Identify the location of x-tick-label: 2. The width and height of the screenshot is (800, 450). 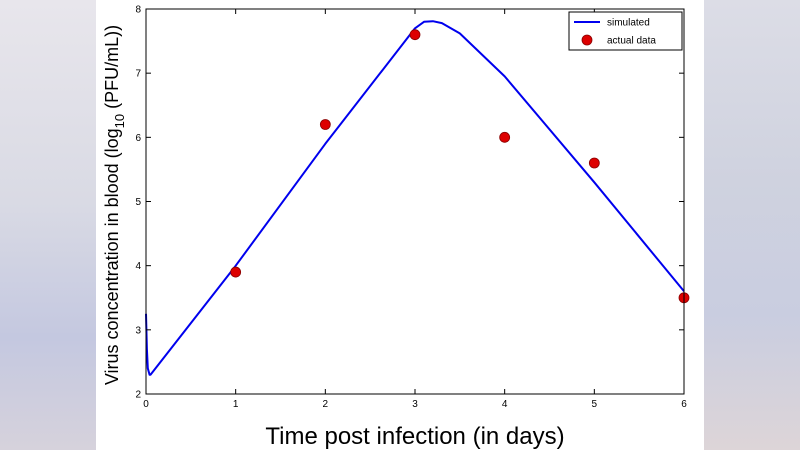
(326, 404).